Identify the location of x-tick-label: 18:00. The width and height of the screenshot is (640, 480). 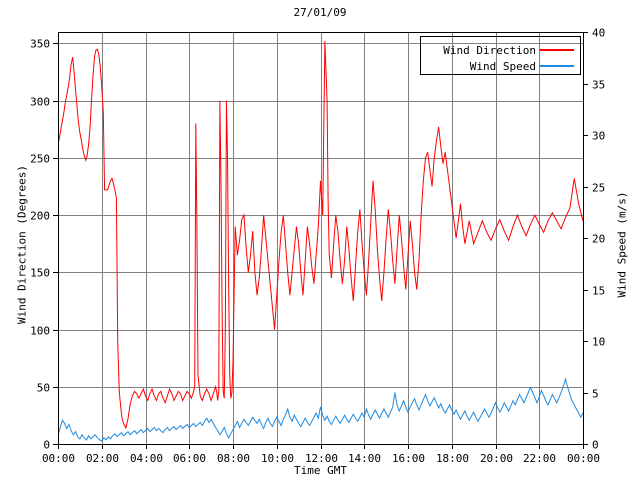
(452, 458).